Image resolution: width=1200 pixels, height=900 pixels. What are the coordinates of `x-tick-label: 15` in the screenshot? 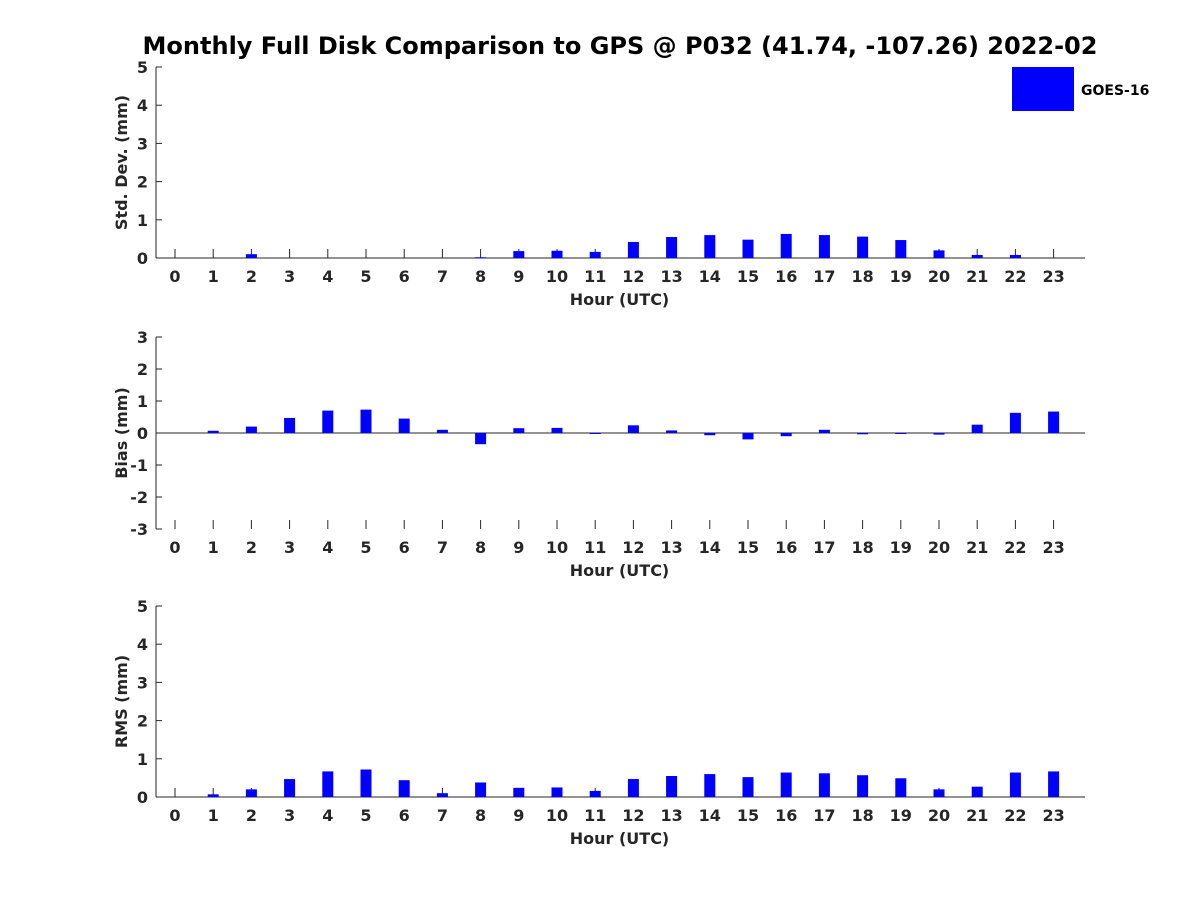 It's located at (748, 815).